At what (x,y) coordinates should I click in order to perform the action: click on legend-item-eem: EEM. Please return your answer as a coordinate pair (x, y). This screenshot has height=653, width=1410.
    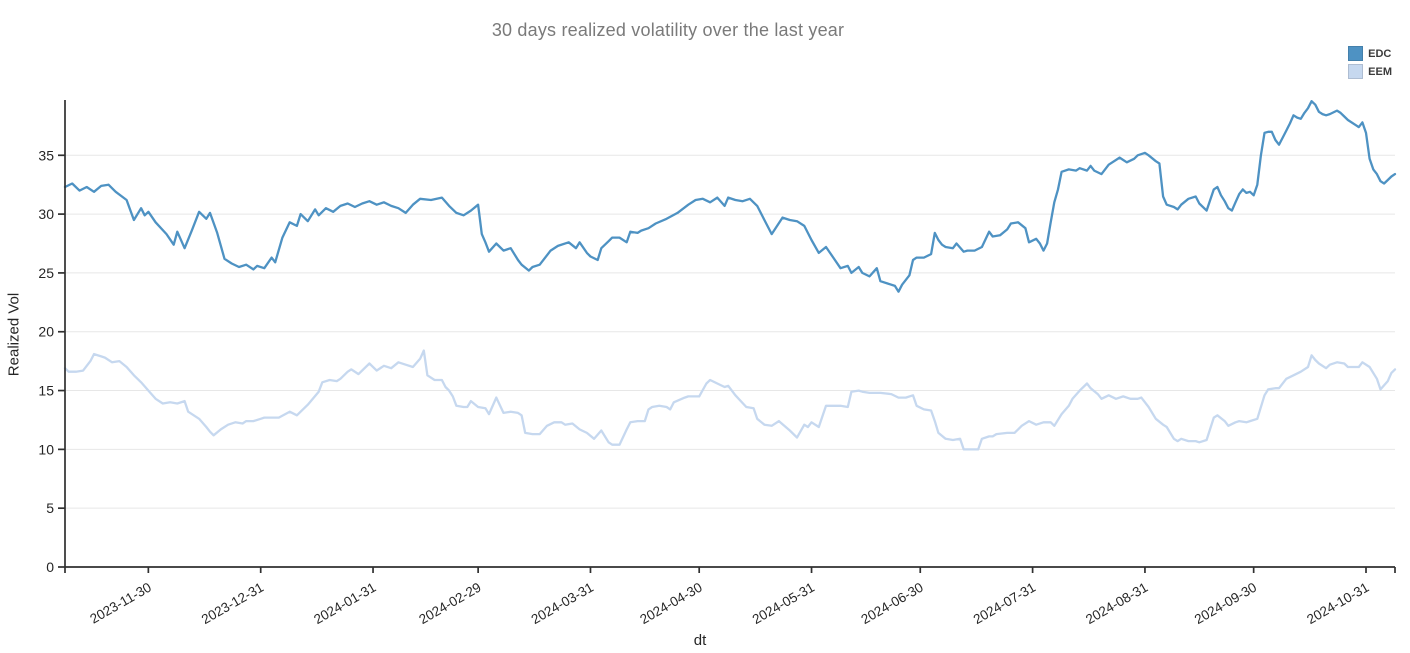
    Looking at the image, I should click on (1370, 71).